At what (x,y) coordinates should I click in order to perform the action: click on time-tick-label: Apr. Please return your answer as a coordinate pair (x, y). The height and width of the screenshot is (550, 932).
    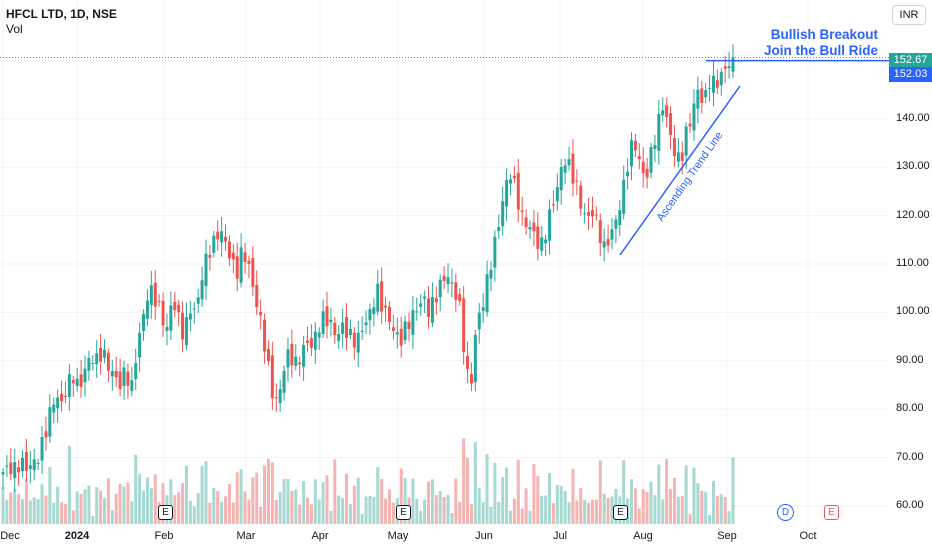
    Looking at the image, I should click on (320, 536).